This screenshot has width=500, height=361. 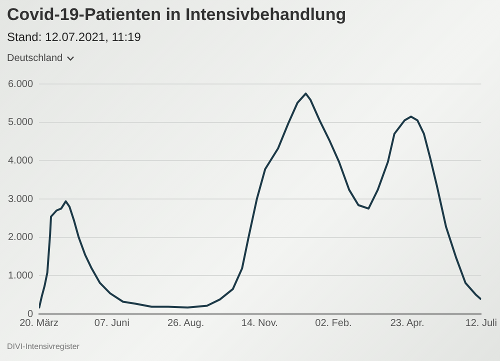 What do you see at coordinates (333, 323) in the screenshot?
I see `x-tick-label: 02. Feb.` at bounding box center [333, 323].